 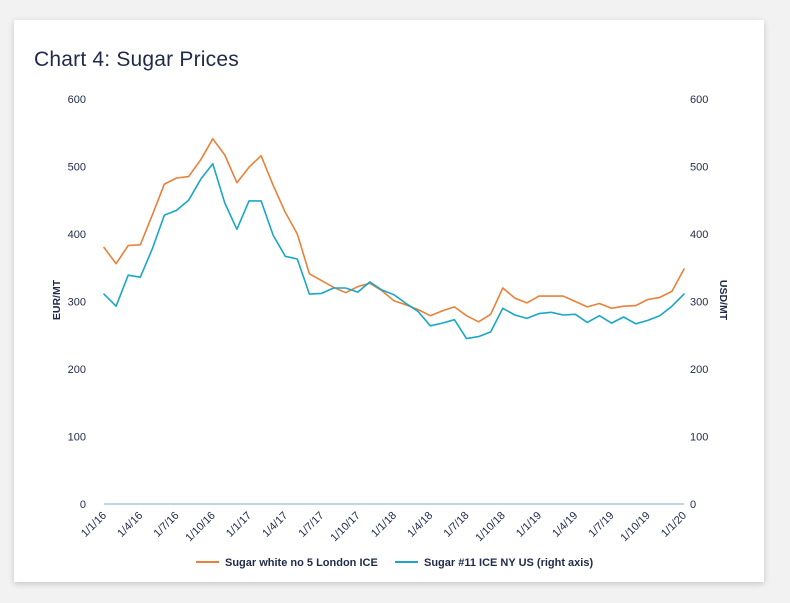 What do you see at coordinates (130, 525) in the screenshot?
I see `x-tick-1: 1/4/16` at bounding box center [130, 525].